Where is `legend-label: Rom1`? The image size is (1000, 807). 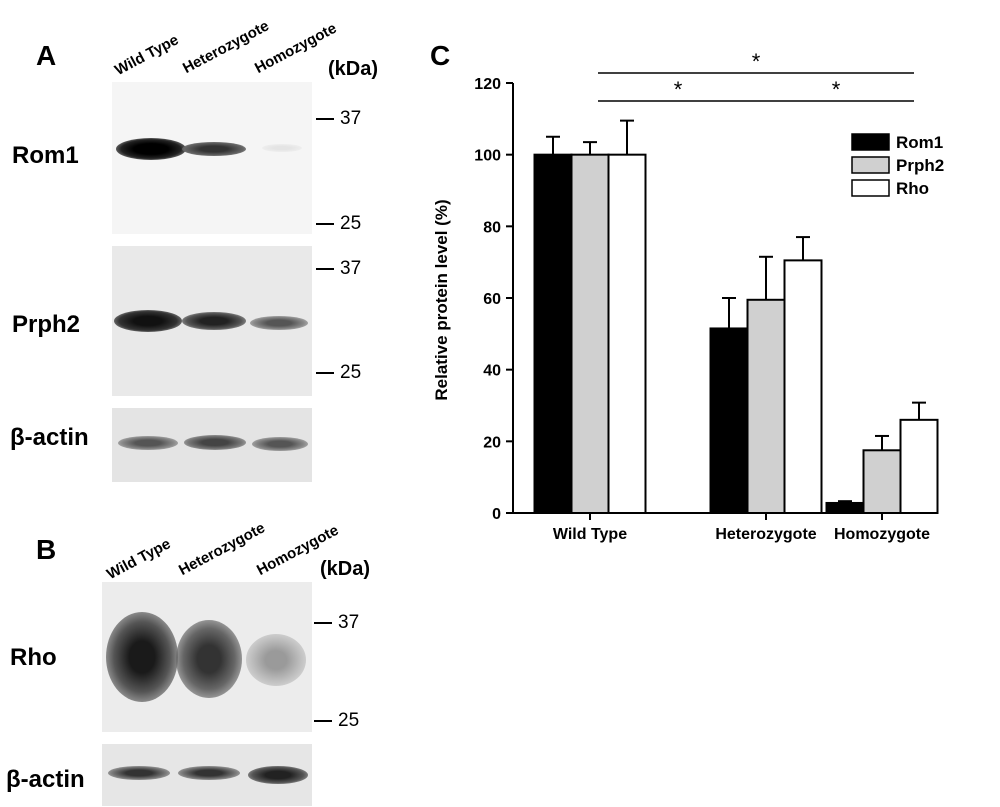 legend-label: Rom1 is located at coordinates (919, 142).